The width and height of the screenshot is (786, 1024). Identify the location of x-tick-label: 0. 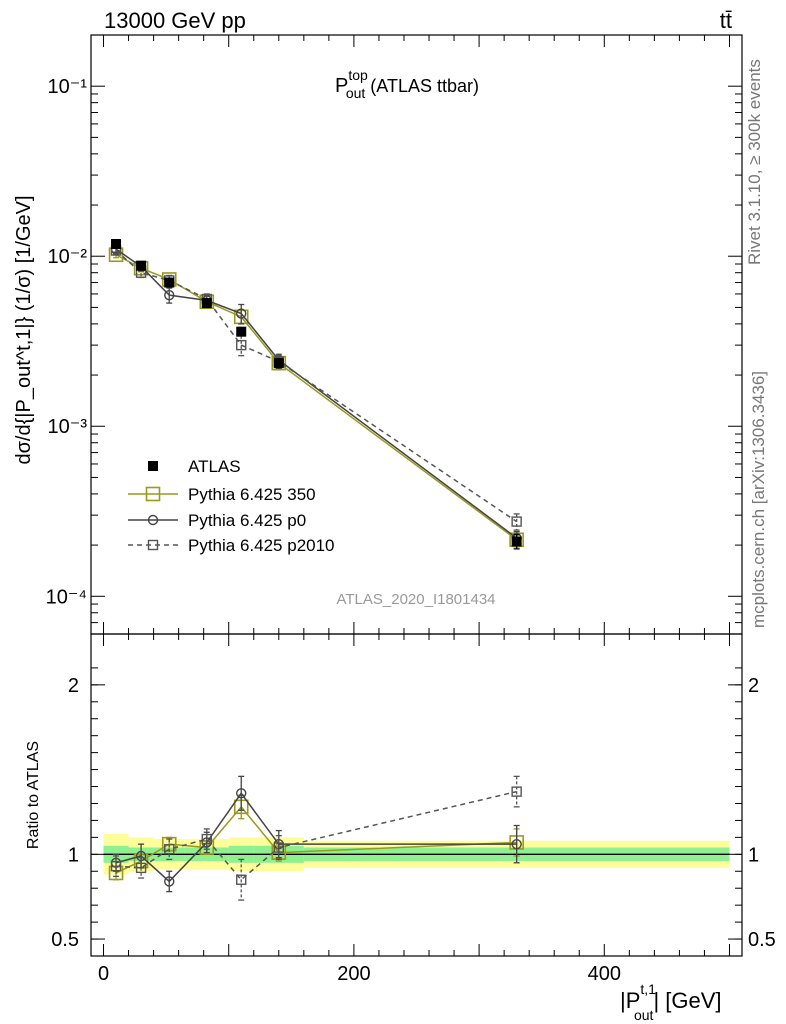
(103, 974).